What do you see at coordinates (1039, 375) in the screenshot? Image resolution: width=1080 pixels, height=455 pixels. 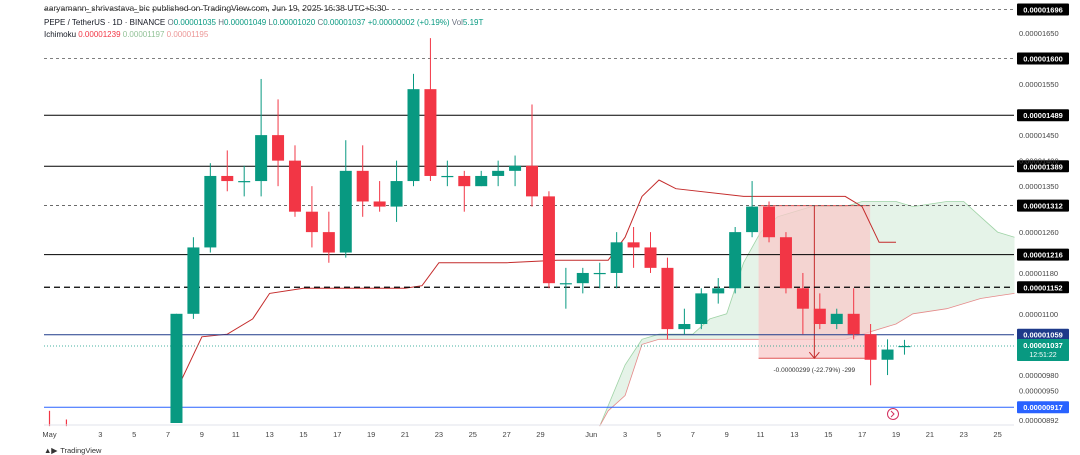 I see `y-tick-label: 0.00000980` at bounding box center [1039, 375].